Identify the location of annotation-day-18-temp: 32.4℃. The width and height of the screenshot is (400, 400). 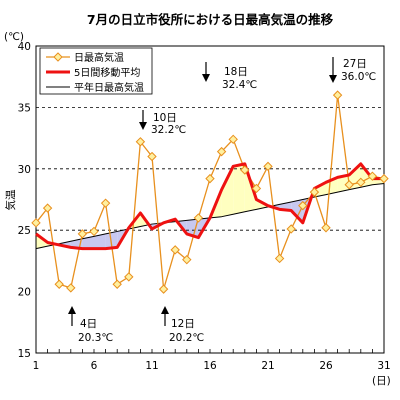
(239, 85).